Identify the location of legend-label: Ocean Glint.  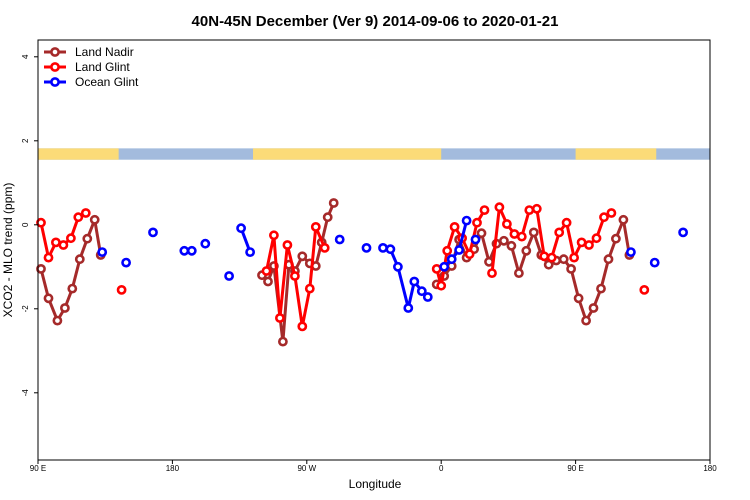
(107, 82).